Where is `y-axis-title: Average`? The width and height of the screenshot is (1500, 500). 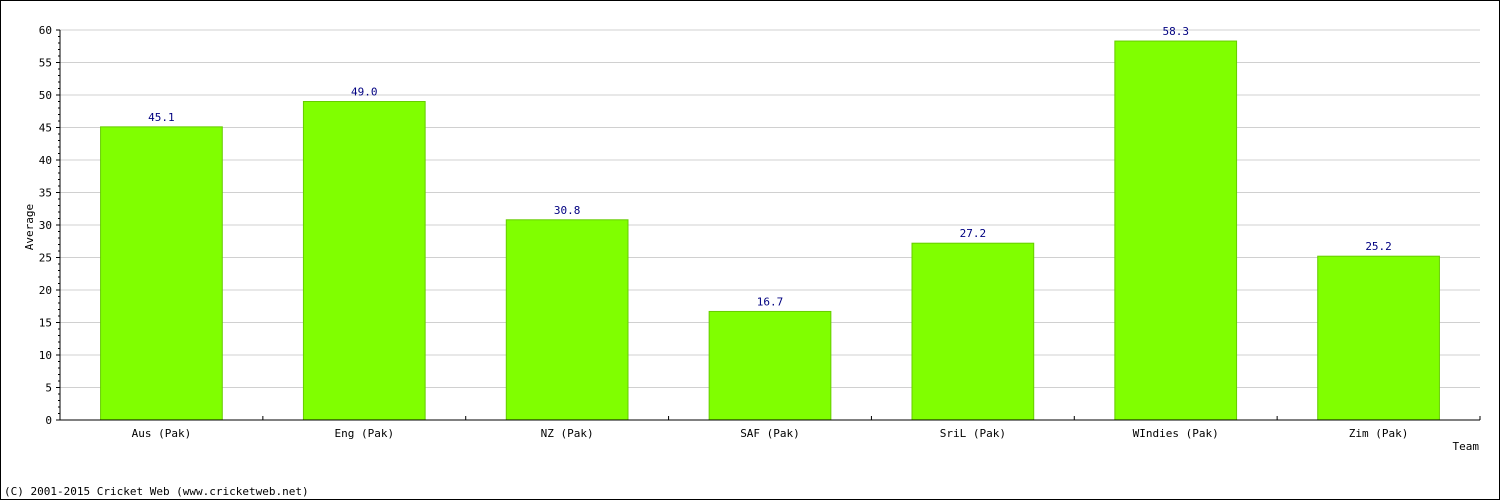 y-axis-title: Average is located at coordinates (29, 227).